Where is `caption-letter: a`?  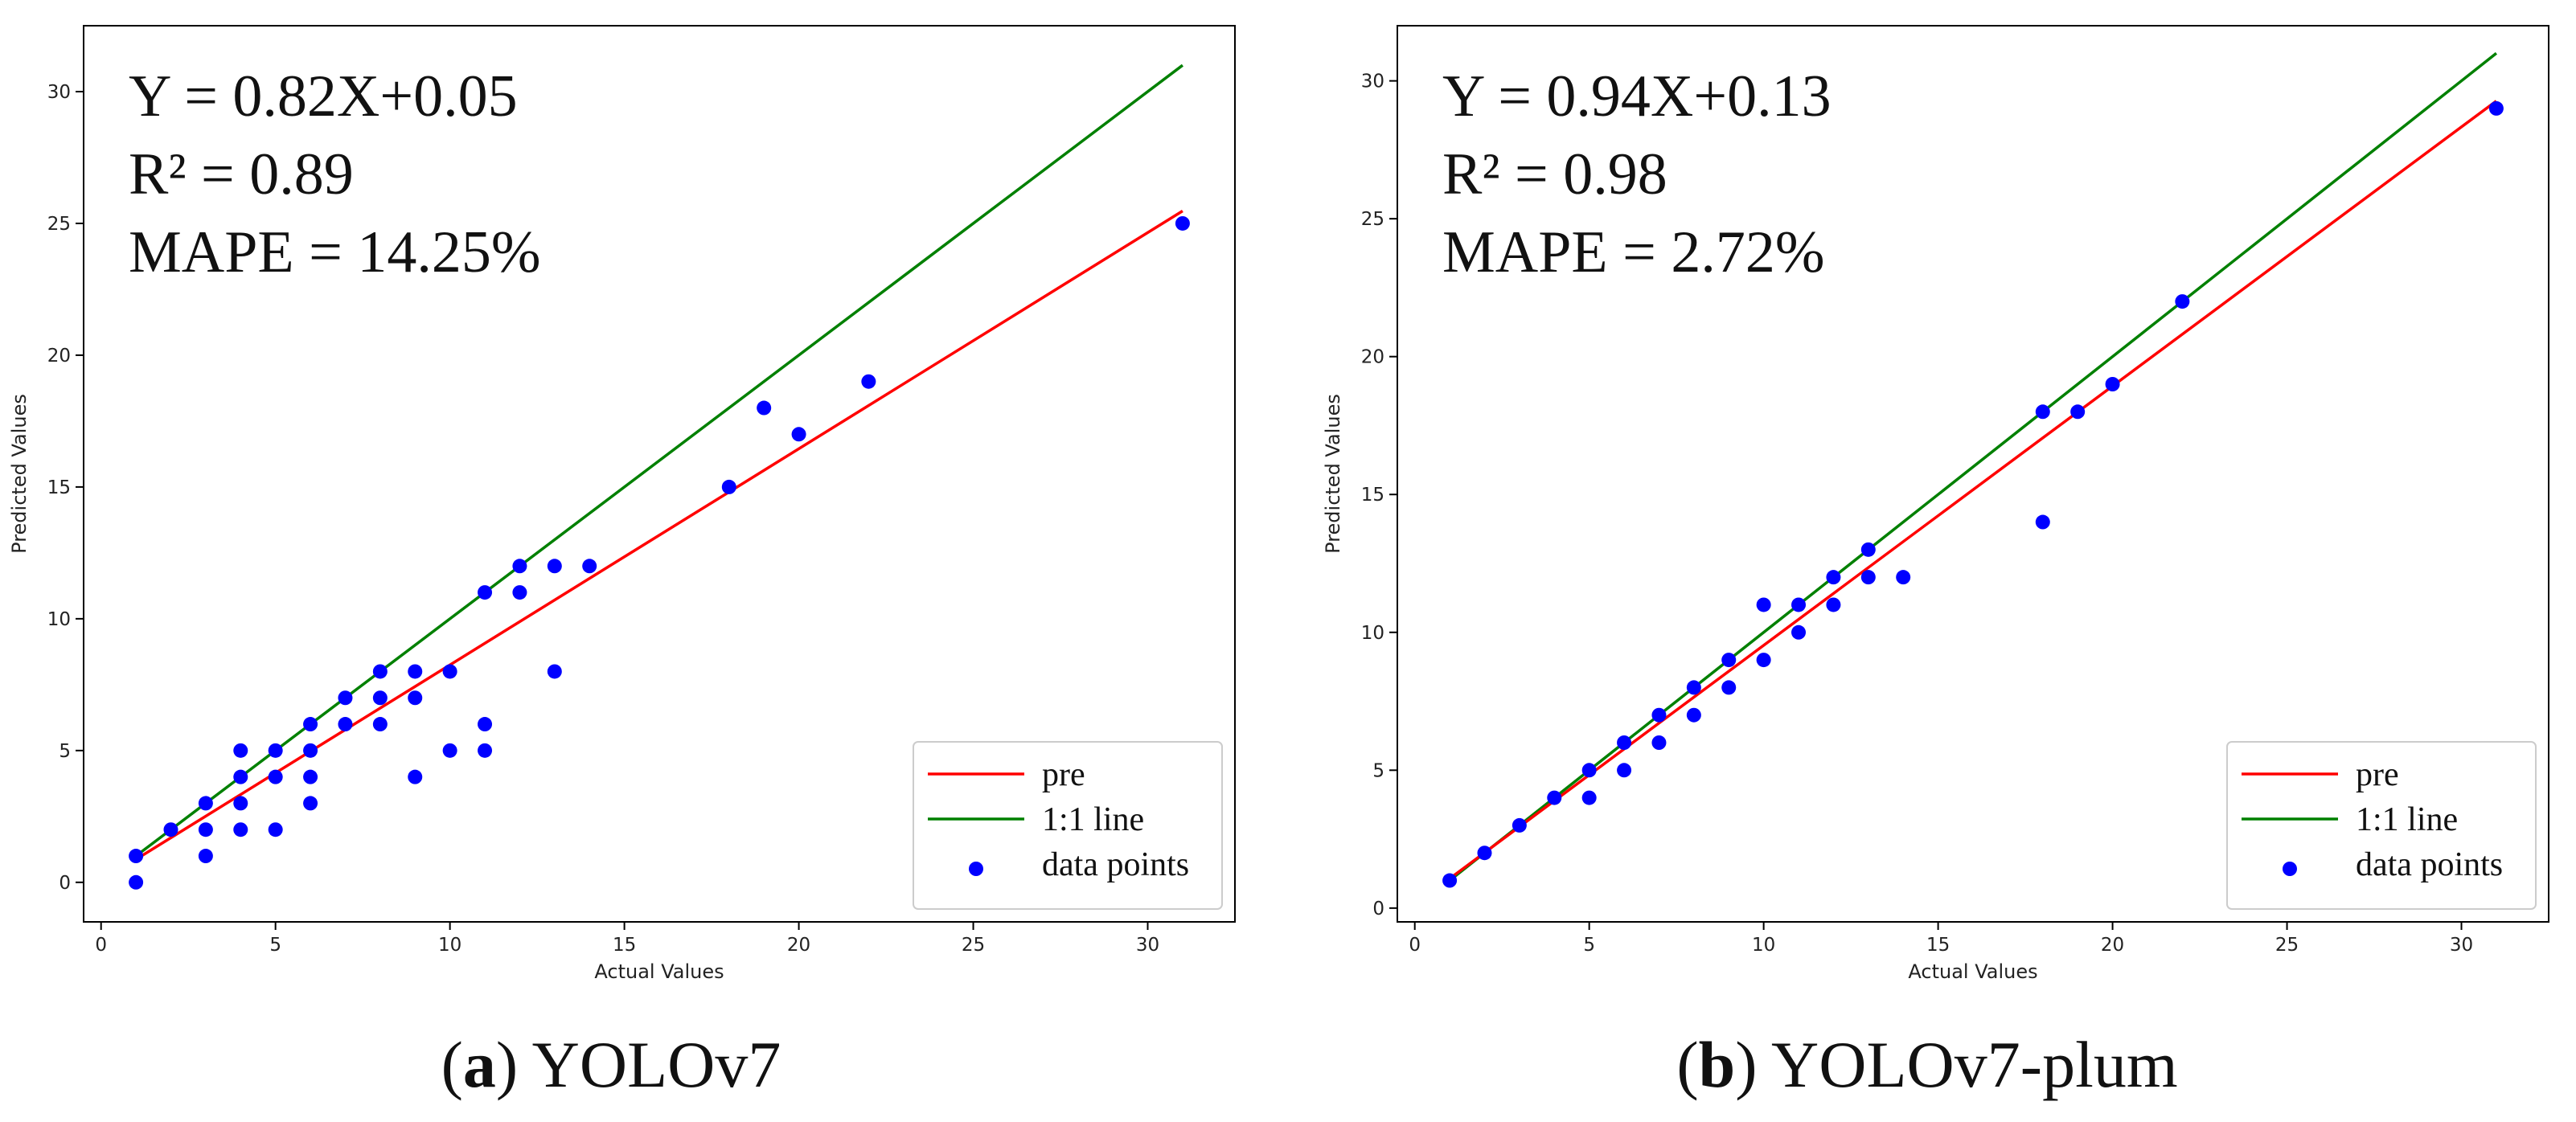 caption-letter: a is located at coordinates (480, 1064).